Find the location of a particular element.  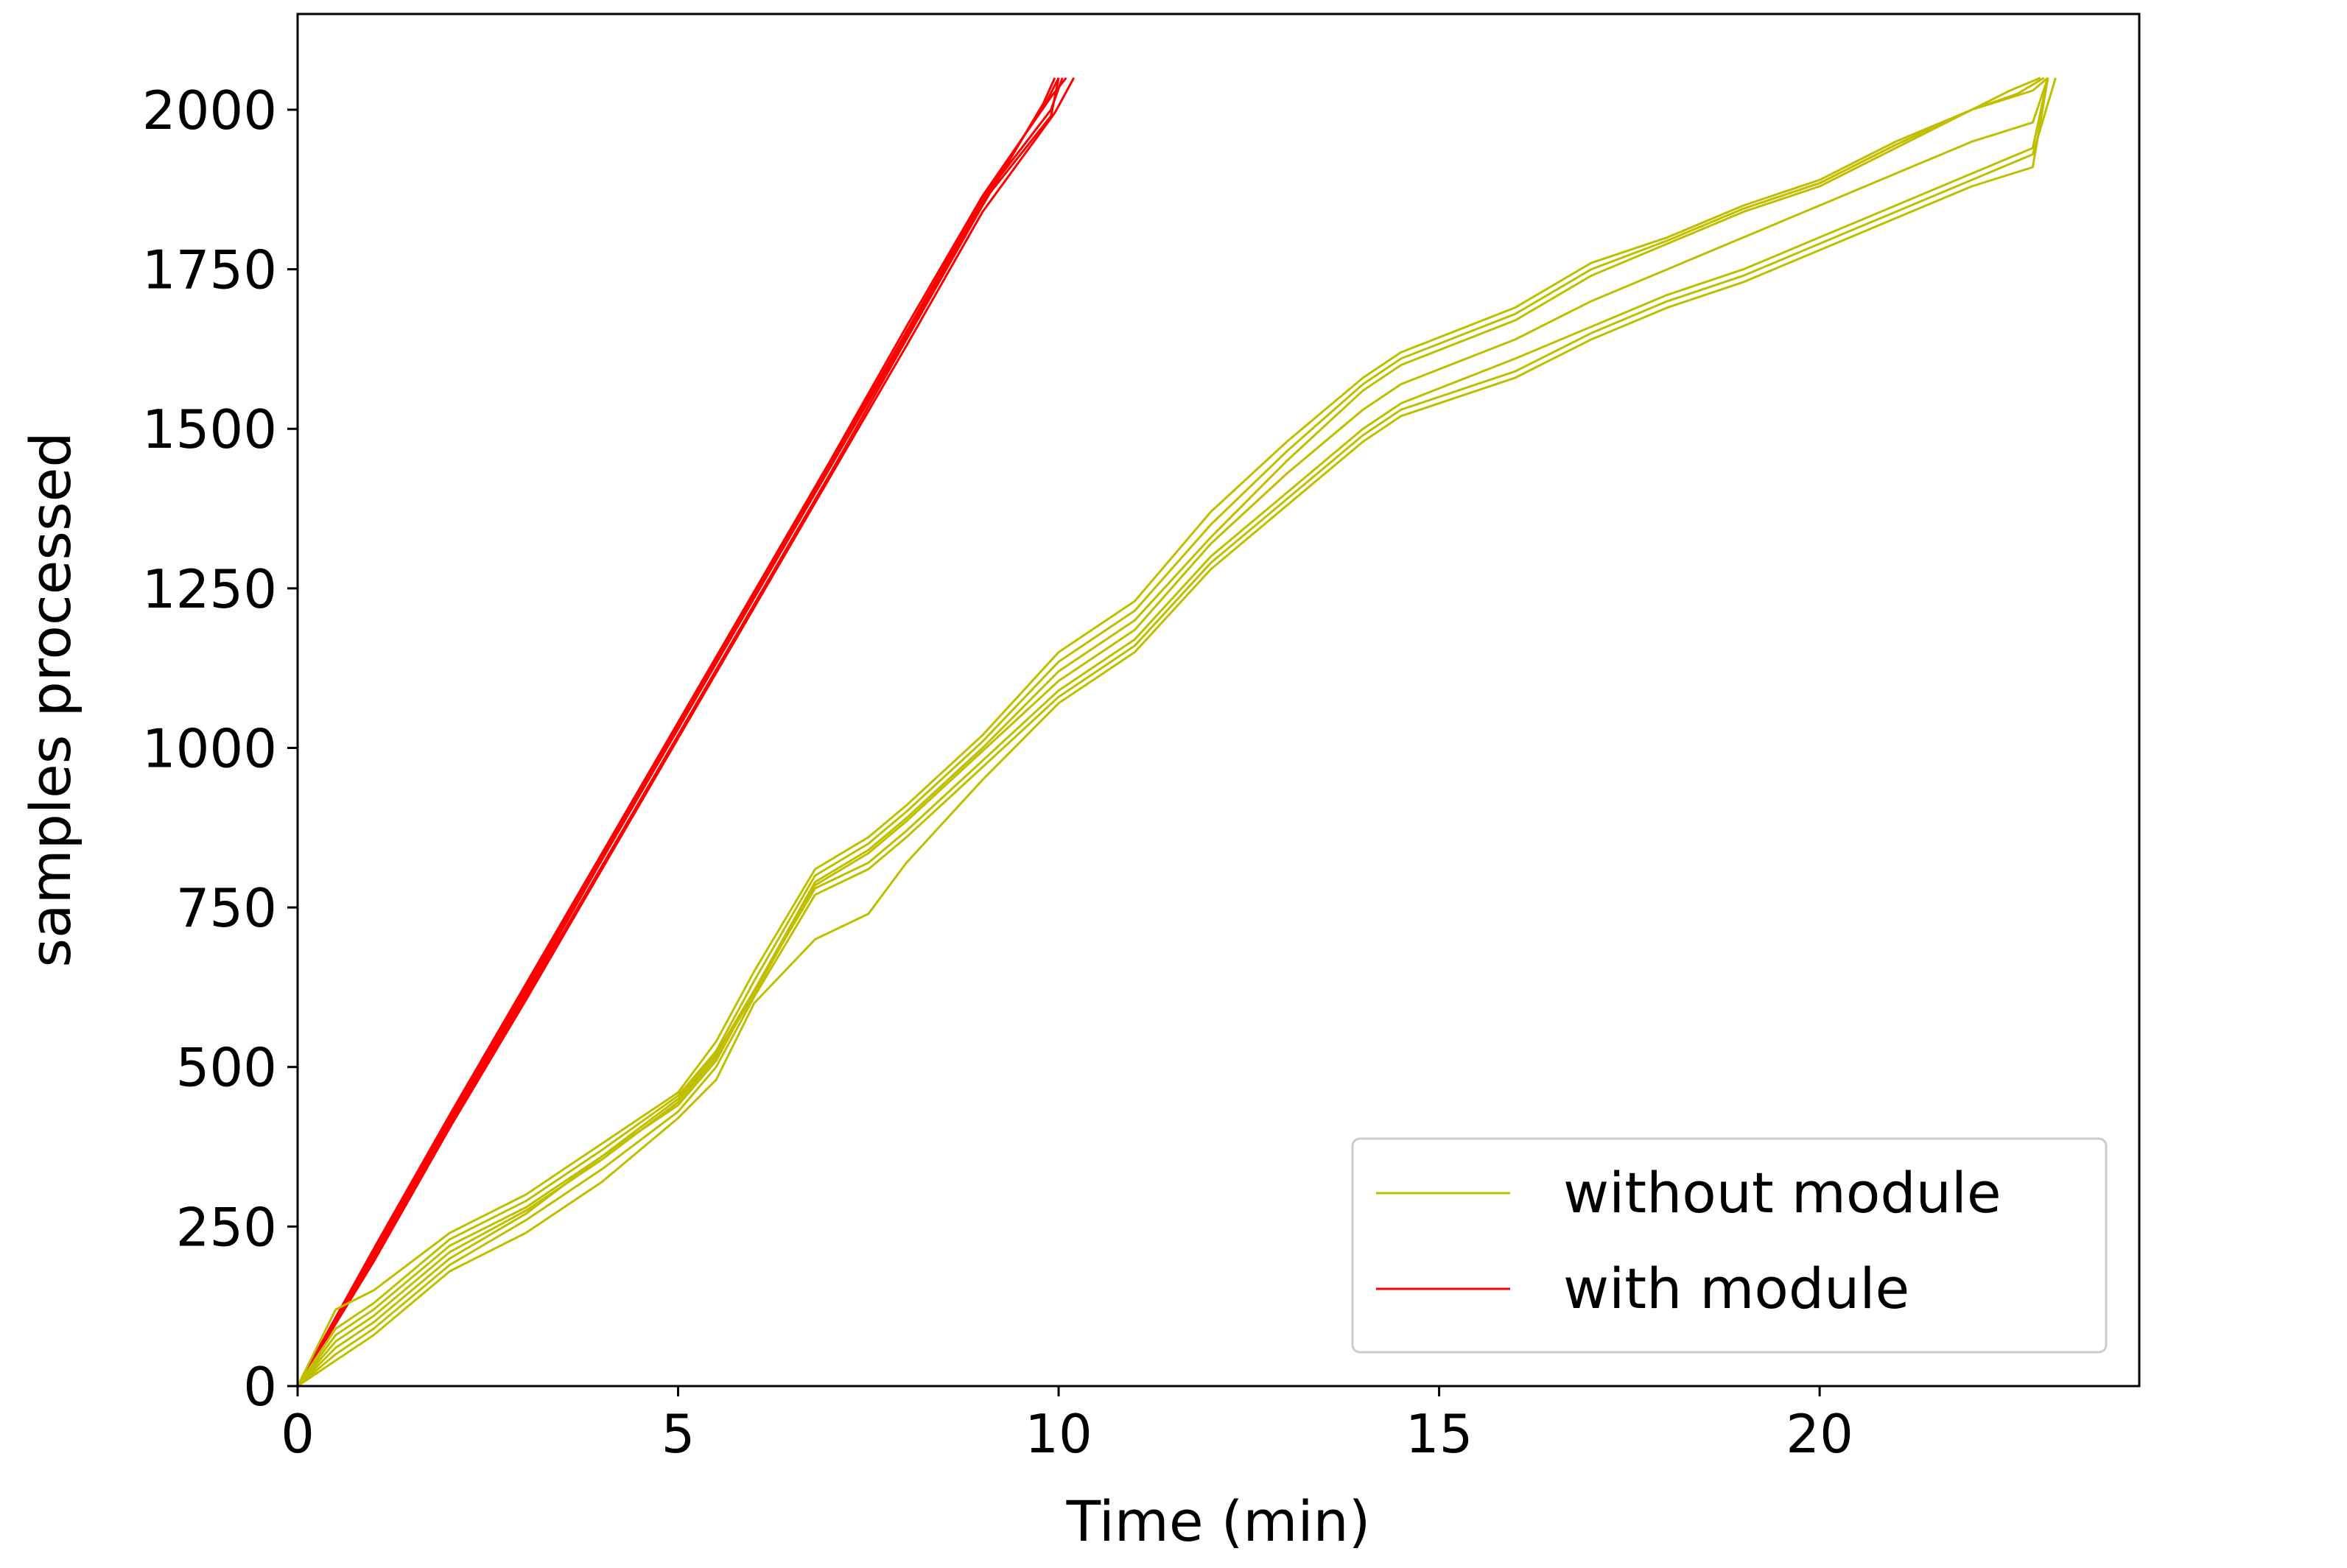

x-tick-label-5: 5 is located at coordinates (678, 1434).